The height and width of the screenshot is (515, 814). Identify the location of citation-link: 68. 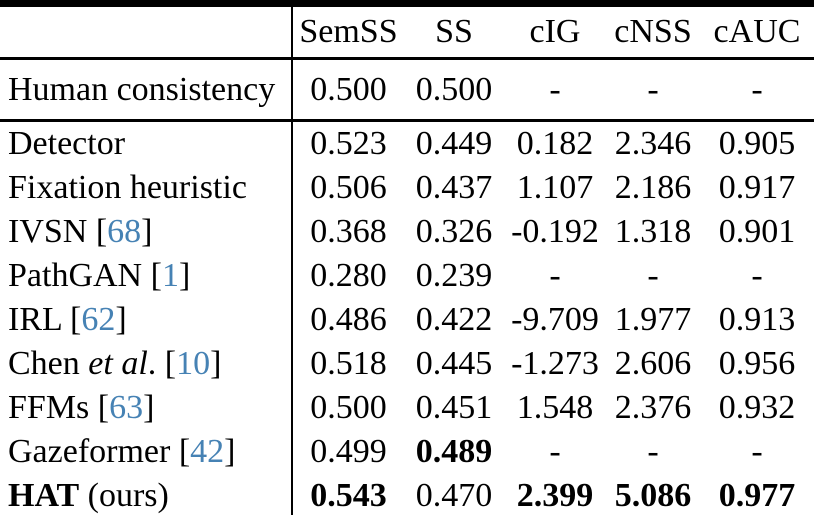
(124, 231).